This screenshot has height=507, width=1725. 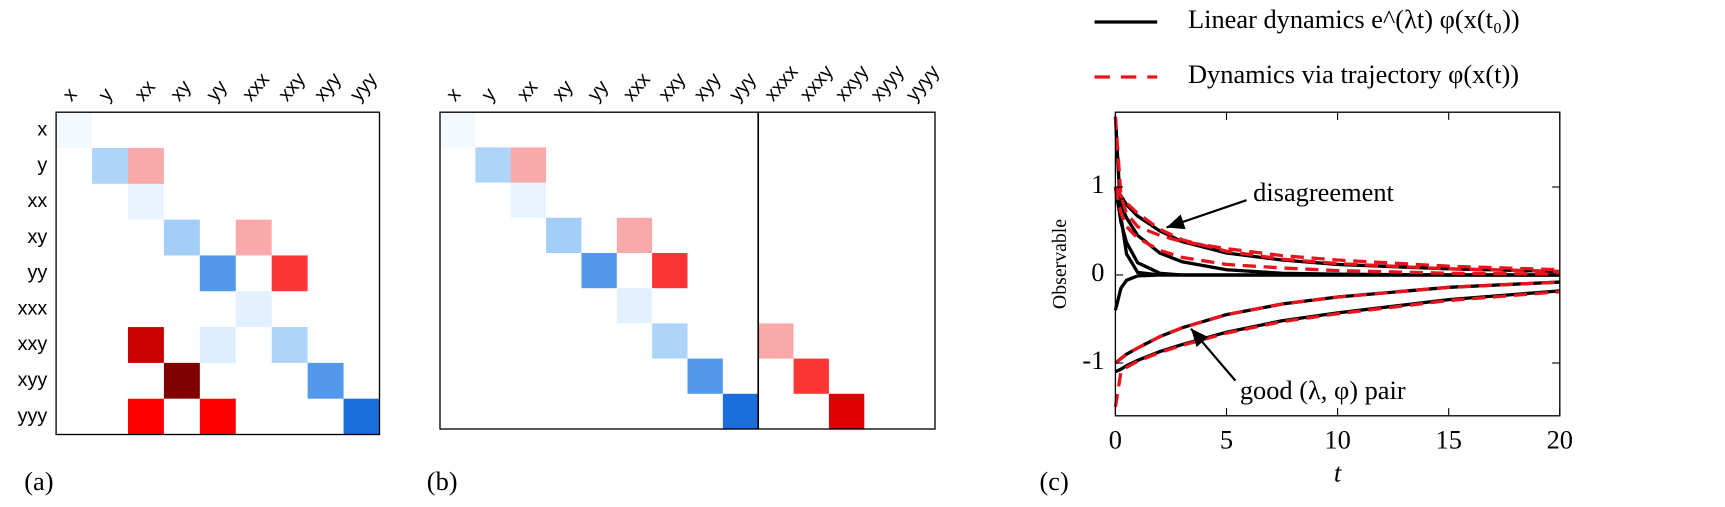 I want to click on column-label: xyy, so click(x=328, y=87).